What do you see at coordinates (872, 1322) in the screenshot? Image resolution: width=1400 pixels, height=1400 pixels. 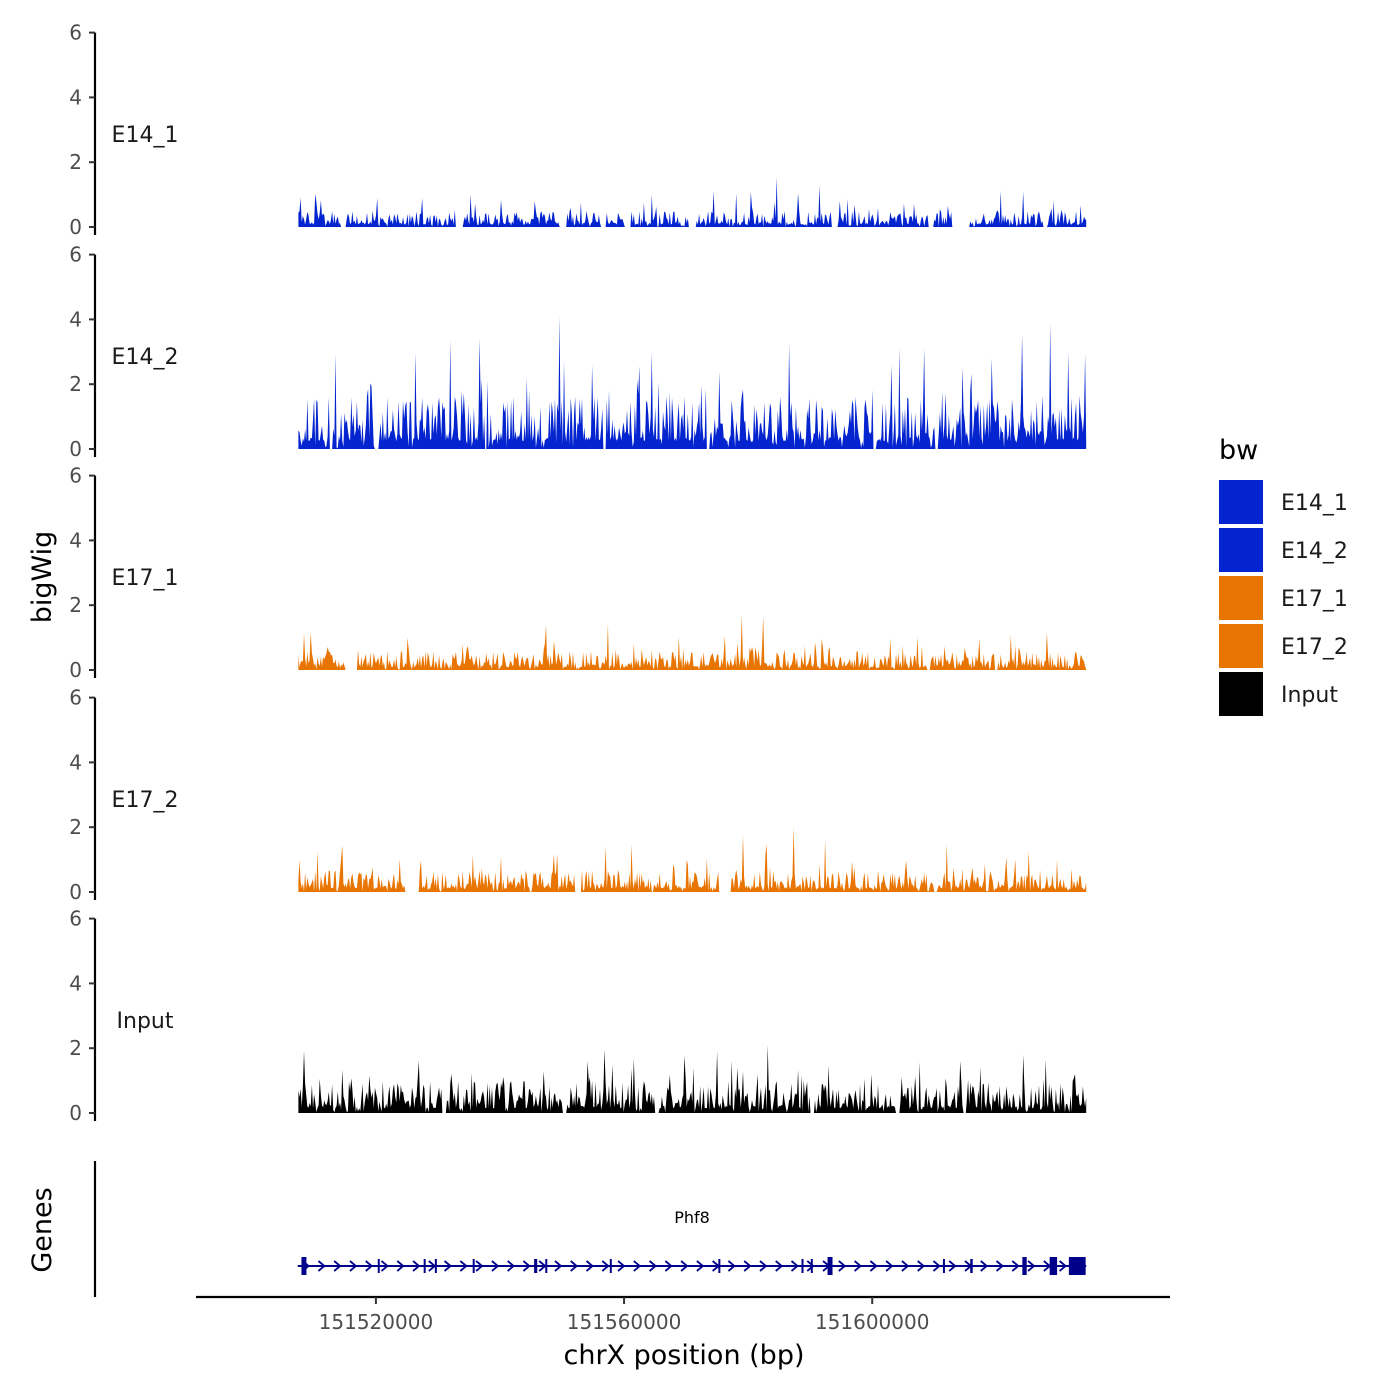 I see `x-tick-label: 151600000` at bounding box center [872, 1322].